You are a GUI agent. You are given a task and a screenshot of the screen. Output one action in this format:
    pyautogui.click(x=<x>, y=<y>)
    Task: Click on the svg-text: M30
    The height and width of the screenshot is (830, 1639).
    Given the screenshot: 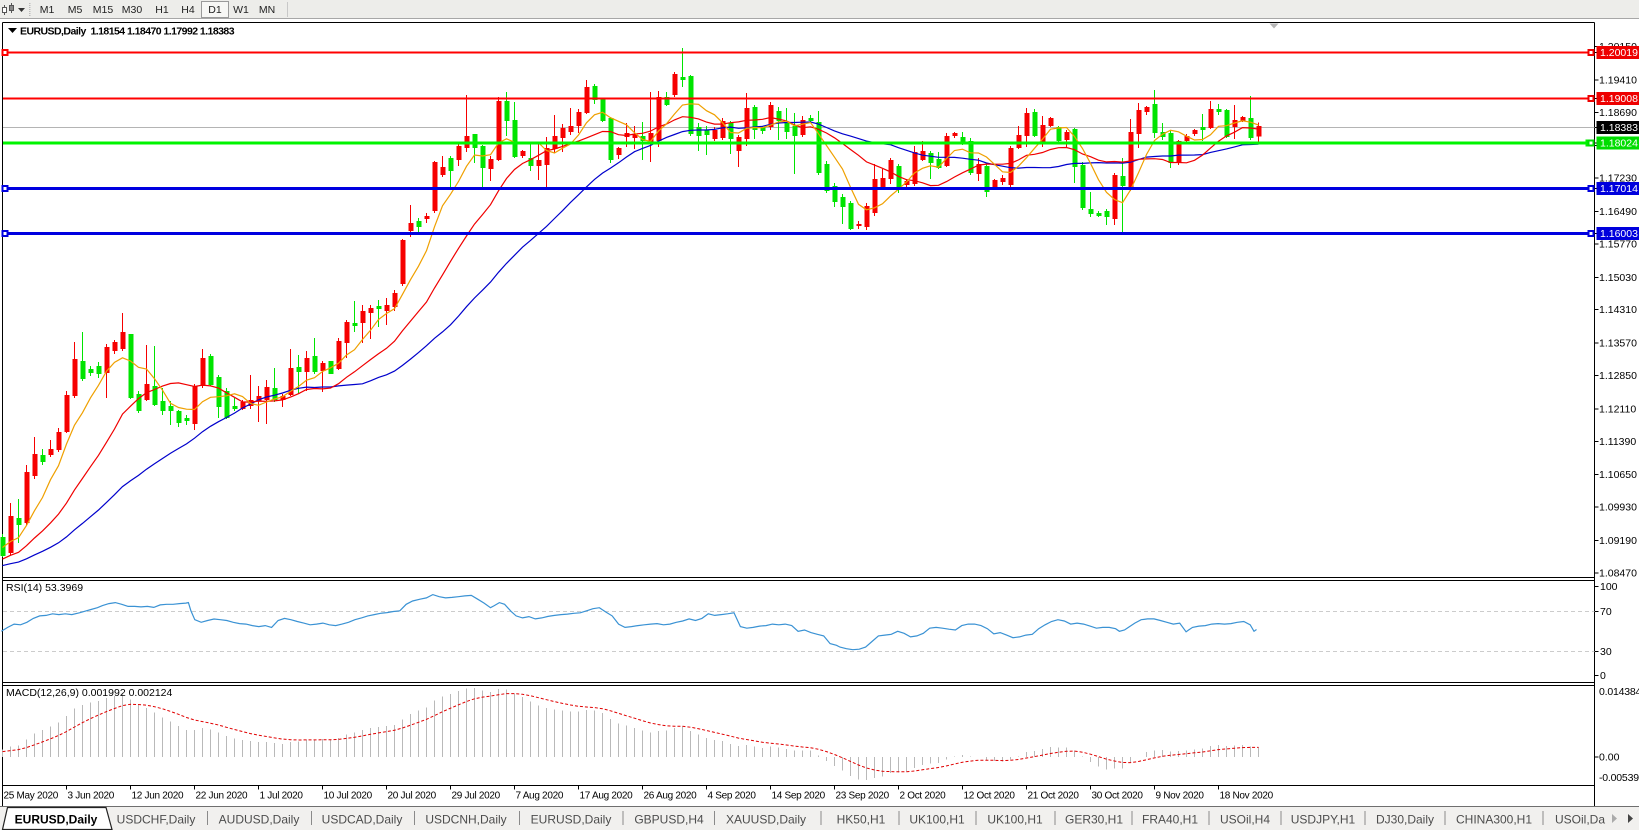 What is the action you would take?
    pyautogui.click(x=132, y=10)
    